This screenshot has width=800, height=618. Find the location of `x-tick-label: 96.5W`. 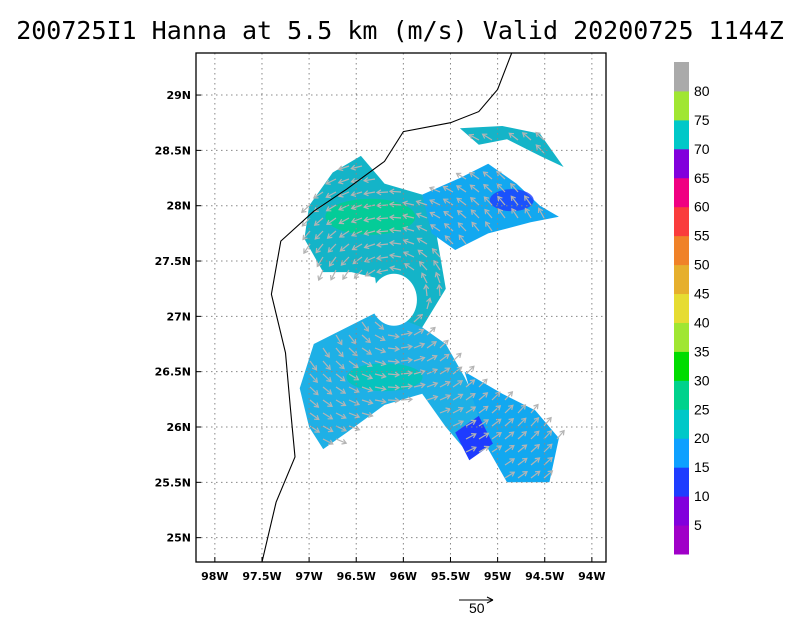

x-tick-label: 96.5W is located at coordinates (356, 576).